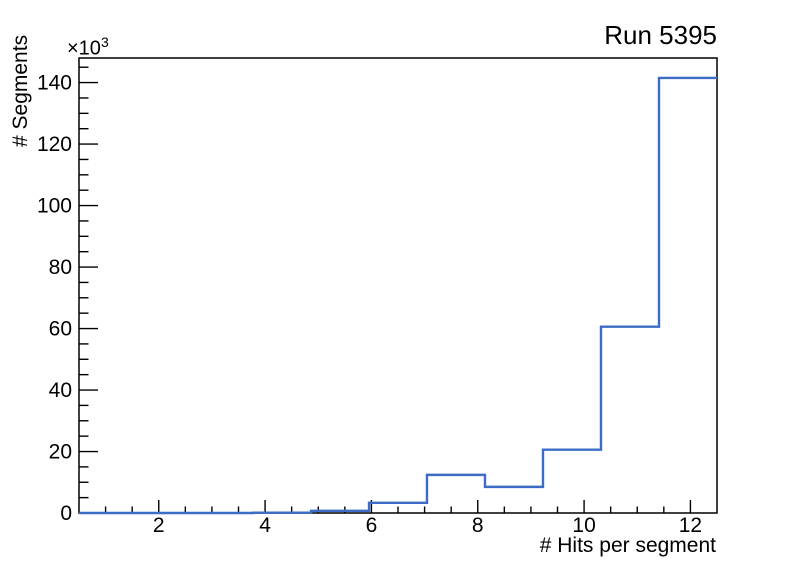 This screenshot has width=796, height=572. I want to click on y-multiplier-exponent: 3, so click(104, 42).